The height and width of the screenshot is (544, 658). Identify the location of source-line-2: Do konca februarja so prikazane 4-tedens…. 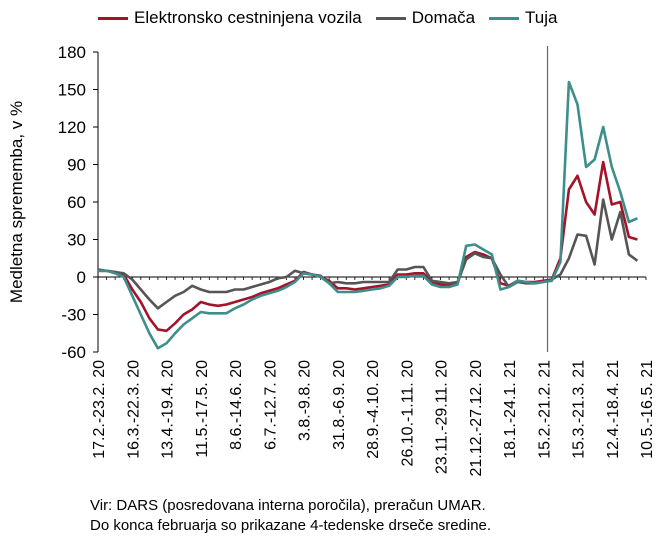
(291, 525).